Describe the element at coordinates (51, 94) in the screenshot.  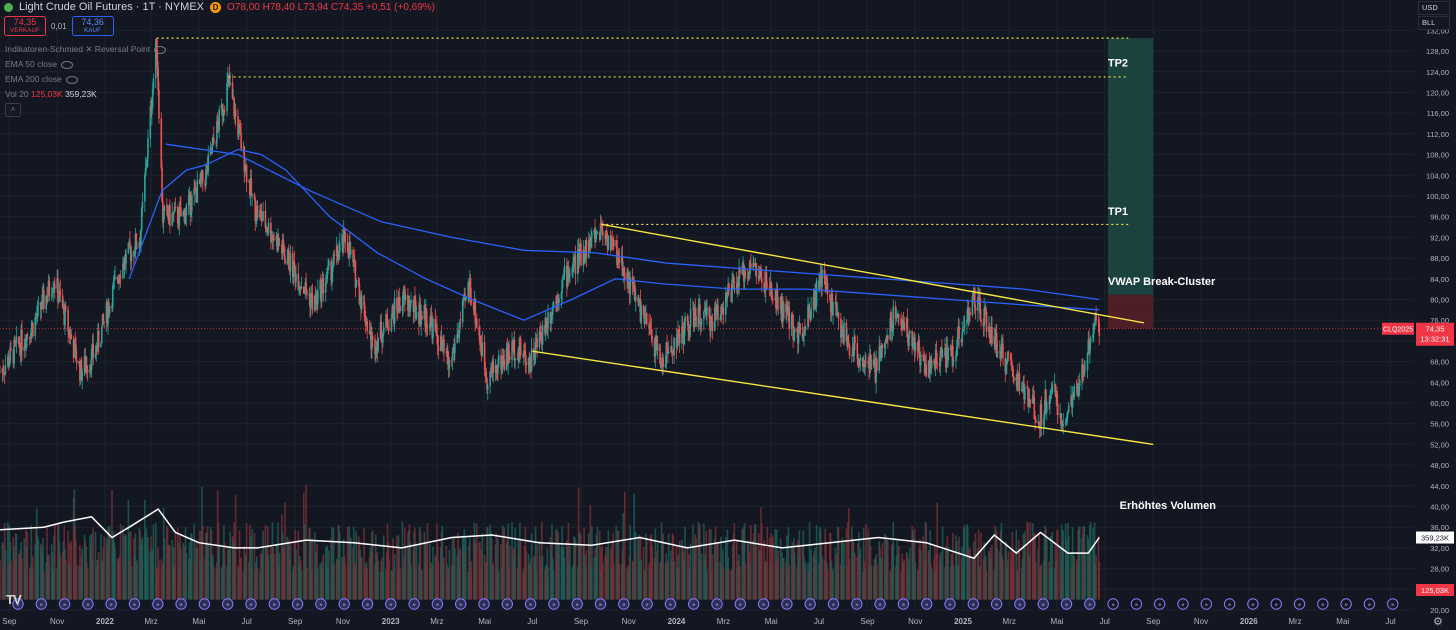
I see `indicator-volume: Vol 20 125,03K 359,23K` at that location.